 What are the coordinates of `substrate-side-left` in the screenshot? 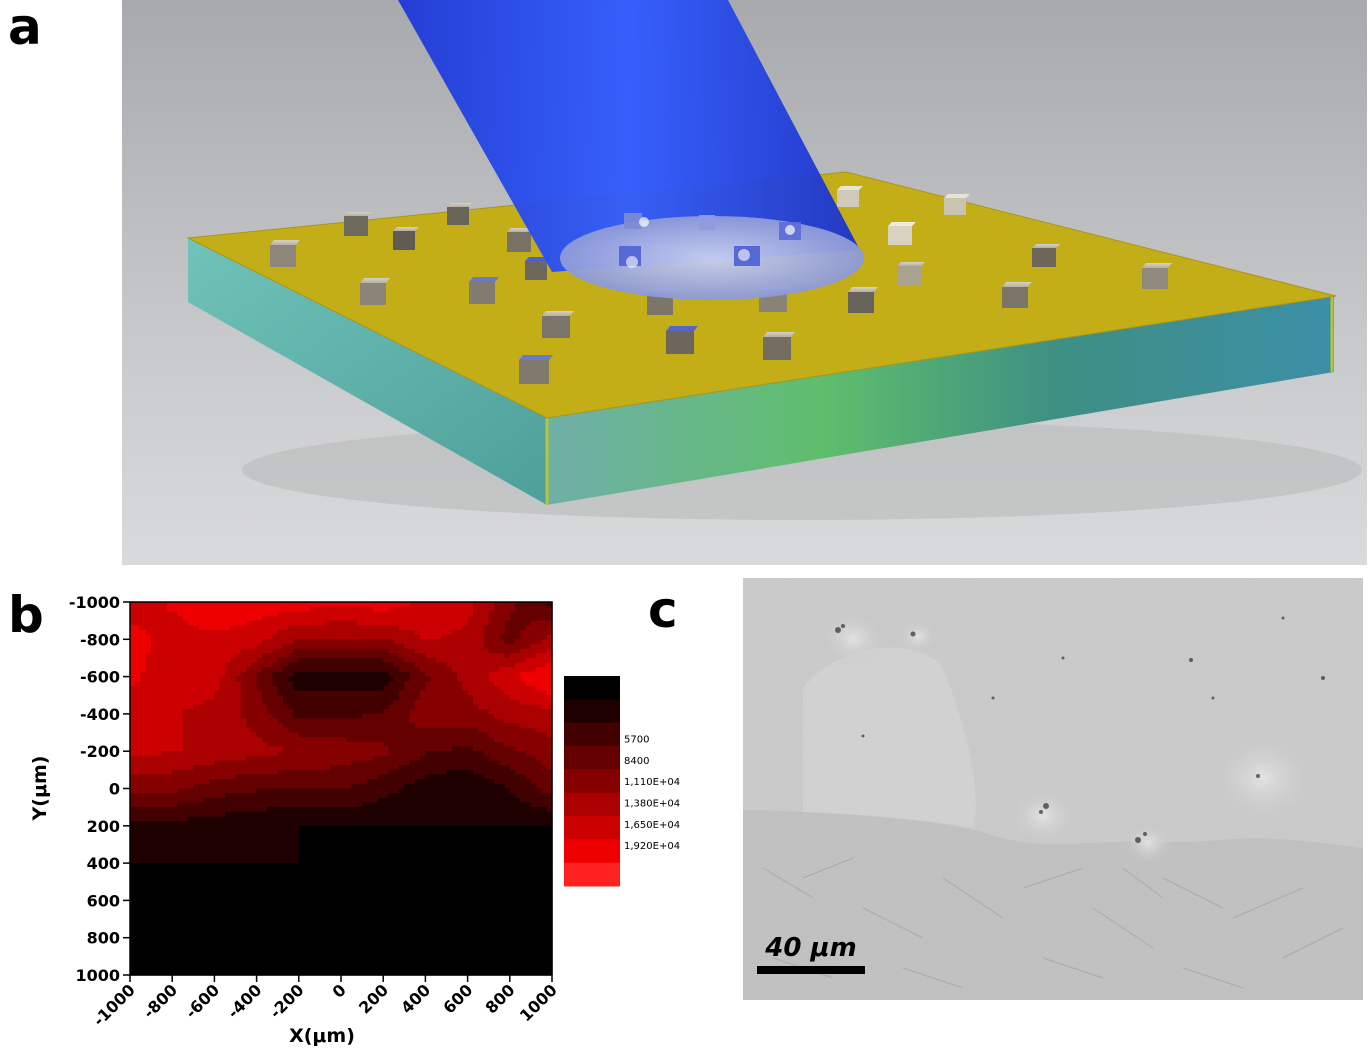 It's located at (367, 371).